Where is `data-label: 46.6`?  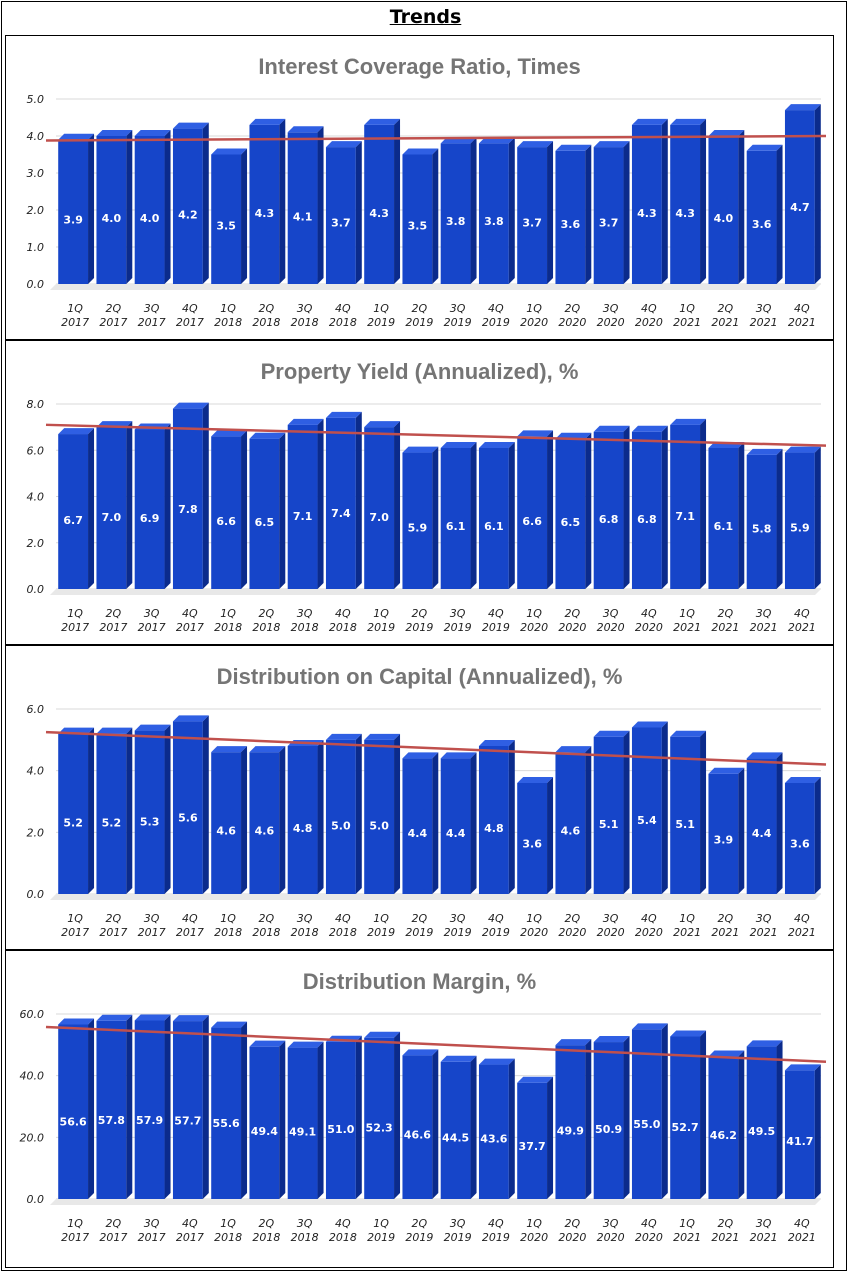
data-label: 46.6 is located at coordinates (417, 1135).